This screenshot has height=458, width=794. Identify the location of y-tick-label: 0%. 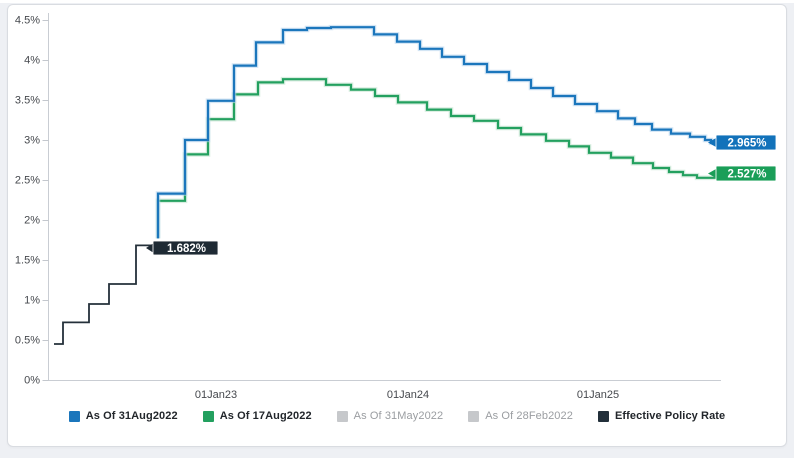
(32, 381).